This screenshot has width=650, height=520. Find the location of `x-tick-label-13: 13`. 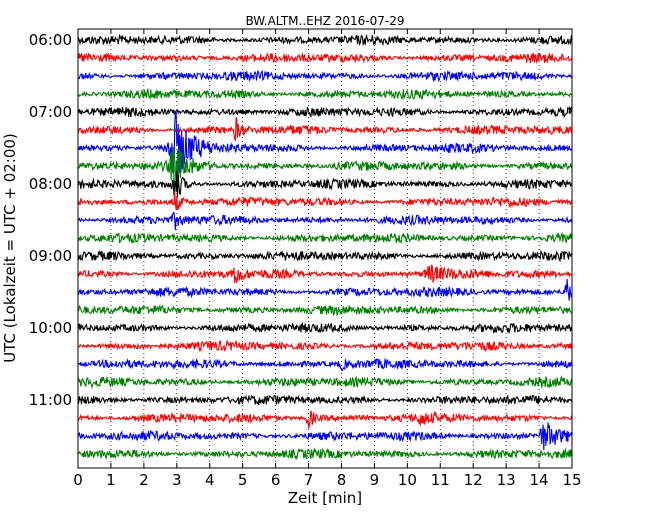

x-tick-label-13: 13 is located at coordinates (506, 480).